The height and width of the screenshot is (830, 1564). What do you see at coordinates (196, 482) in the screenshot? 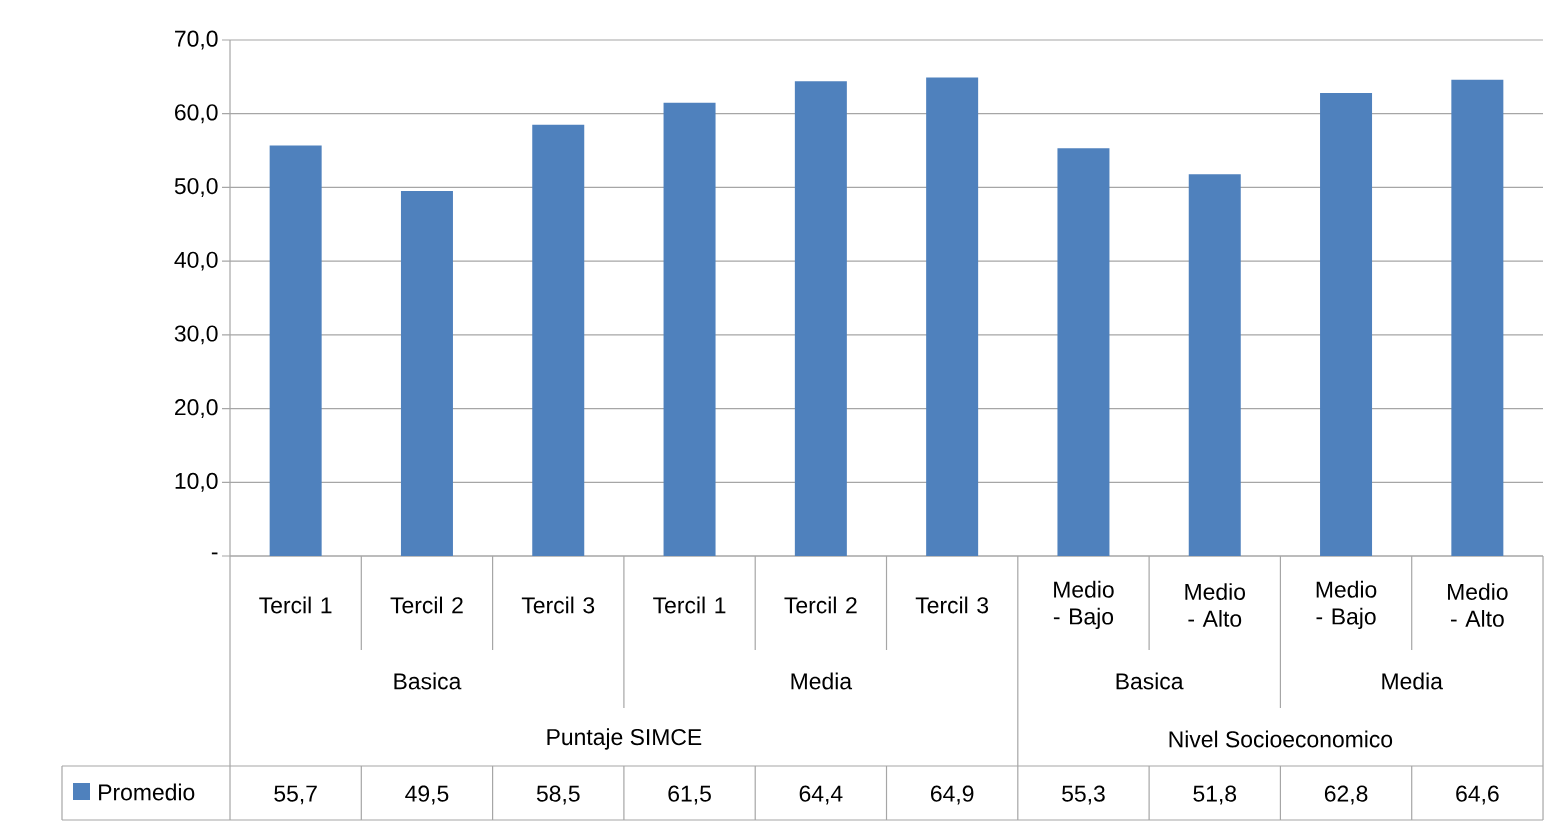
I see `y-tick-label: 10,0` at bounding box center [196, 482].